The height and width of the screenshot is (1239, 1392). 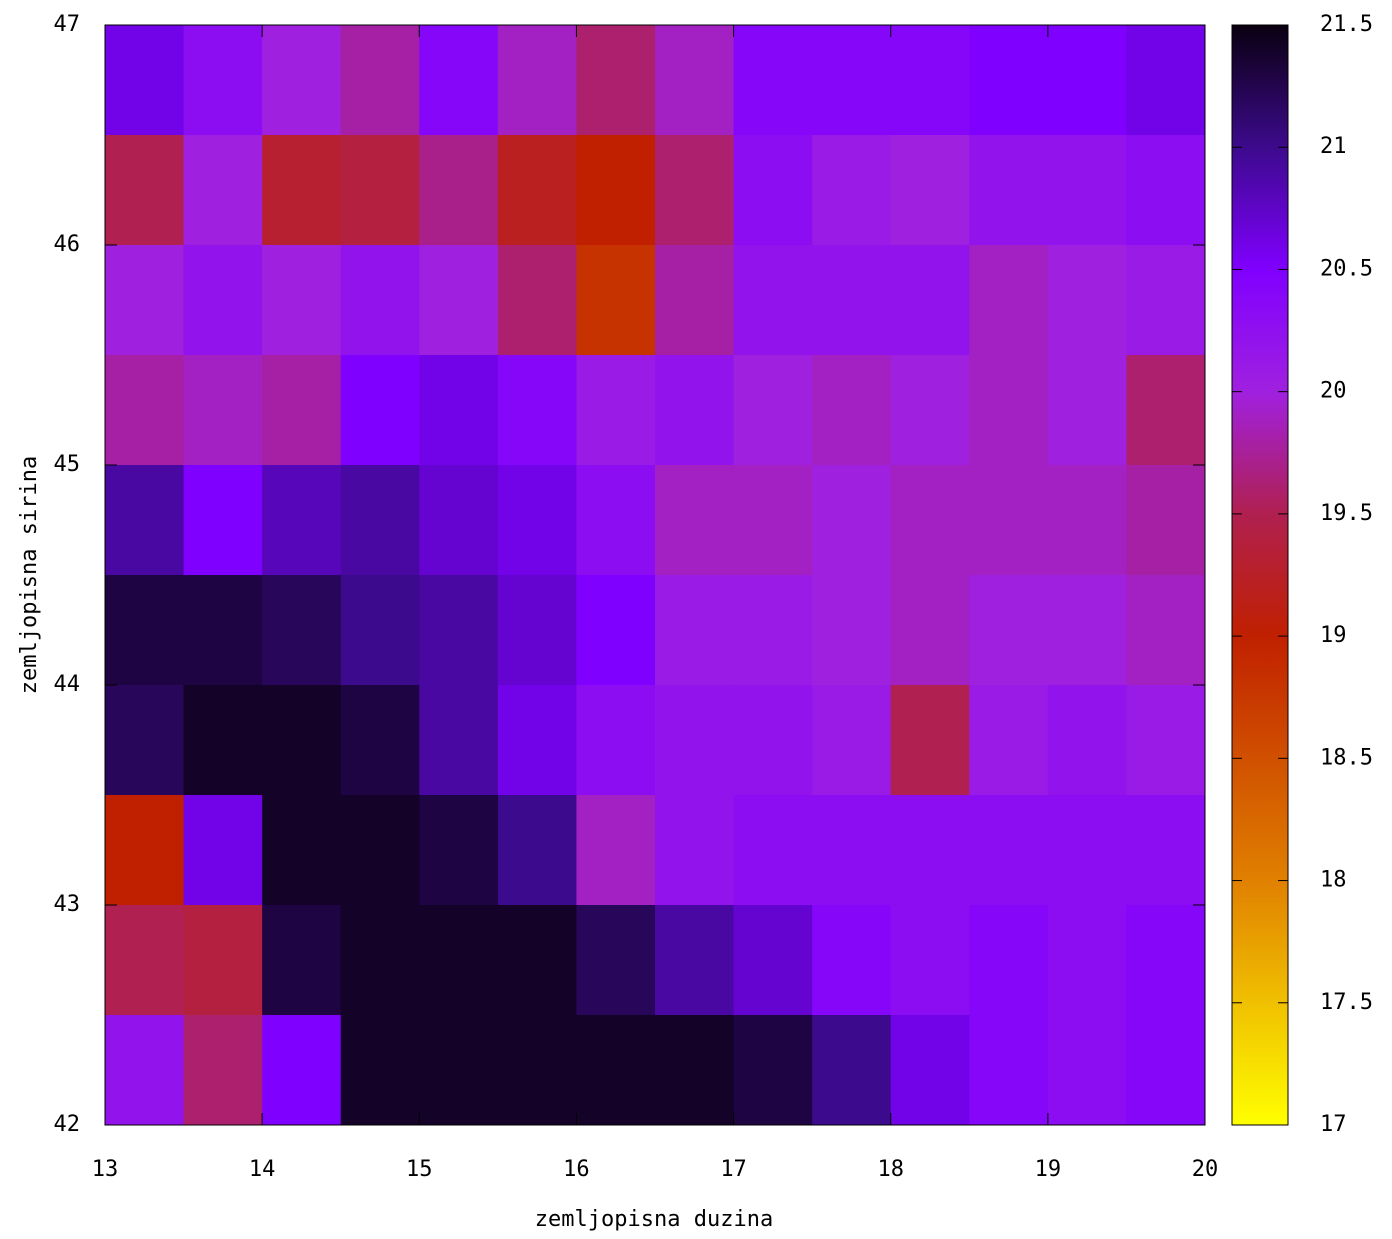 What do you see at coordinates (733, 1169) in the screenshot?
I see `x-tick-label: 17` at bounding box center [733, 1169].